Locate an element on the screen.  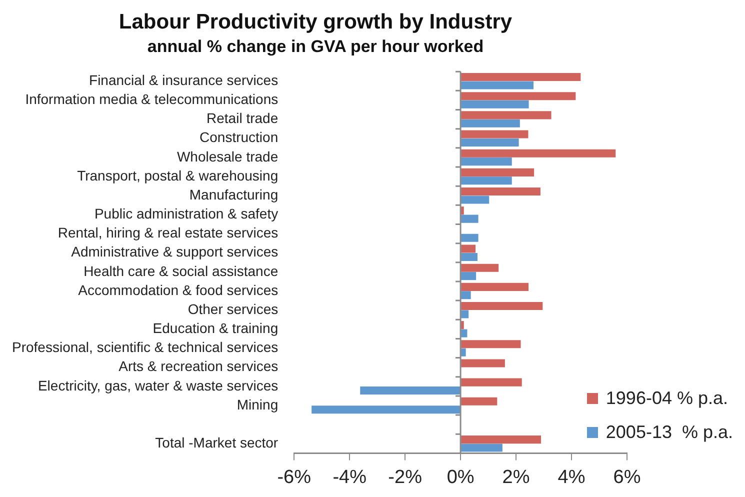
x-tick-label: -6% is located at coordinates (294, 477).